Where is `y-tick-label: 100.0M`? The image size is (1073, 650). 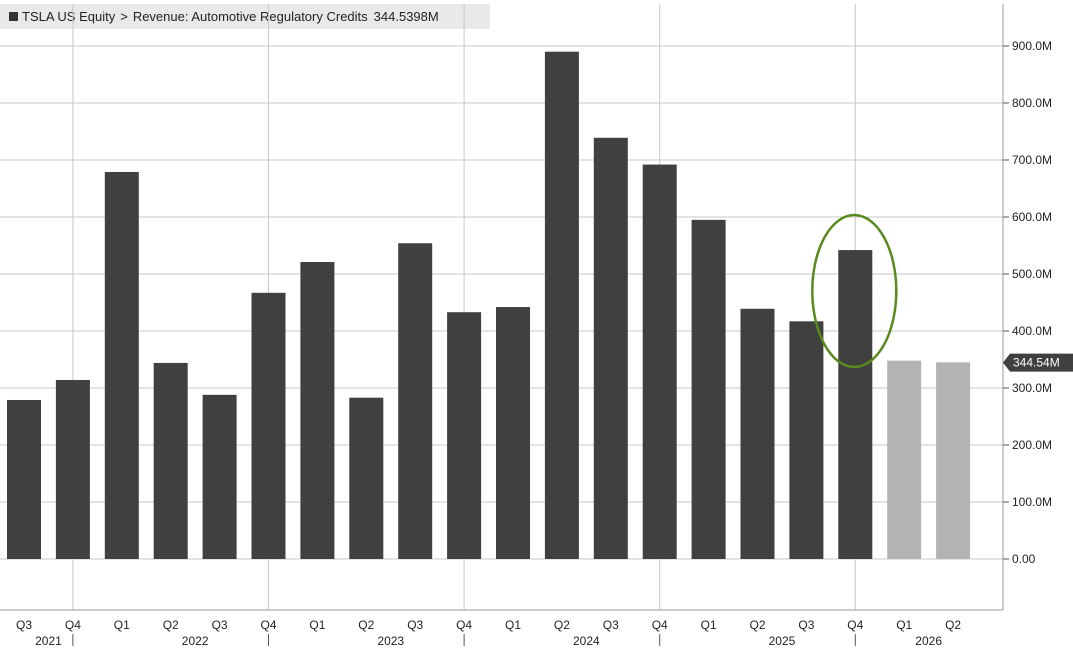 y-tick-label: 100.0M is located at coordinates (1032, 502).